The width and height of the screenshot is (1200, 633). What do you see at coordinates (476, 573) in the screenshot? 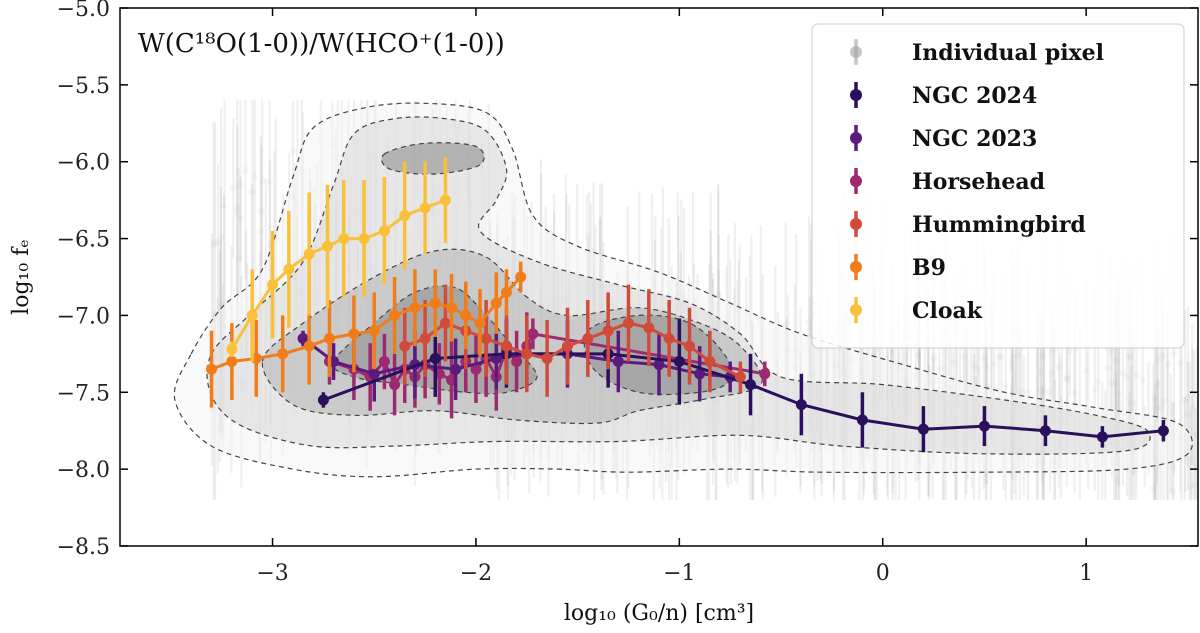
I see `x-tick-label: −2` at bounding box center [476, 573].